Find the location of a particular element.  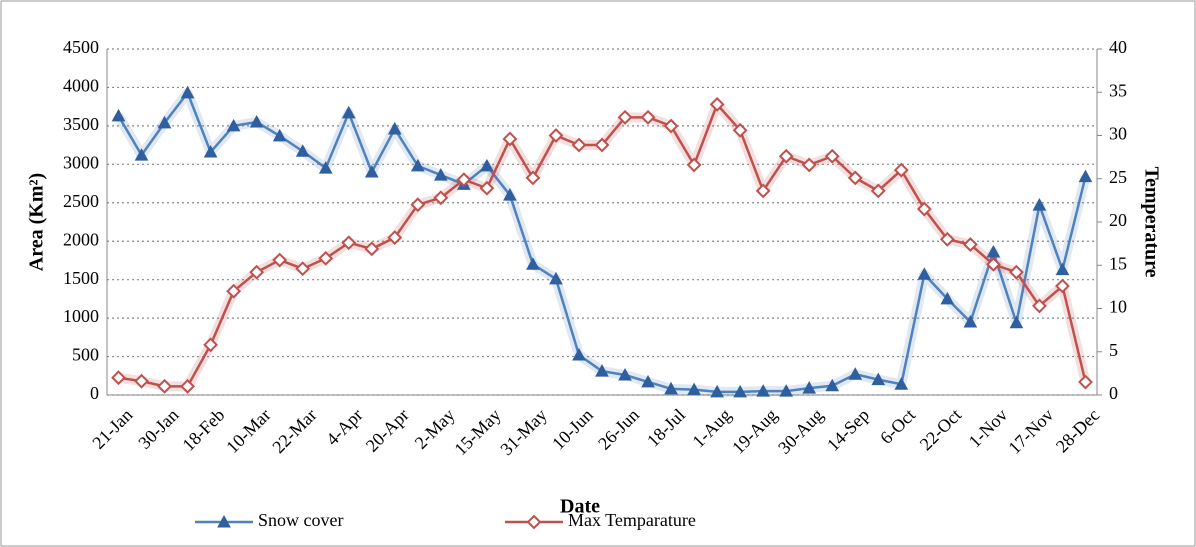

y-tick-label: 0 is located at coordinates (94, 393).